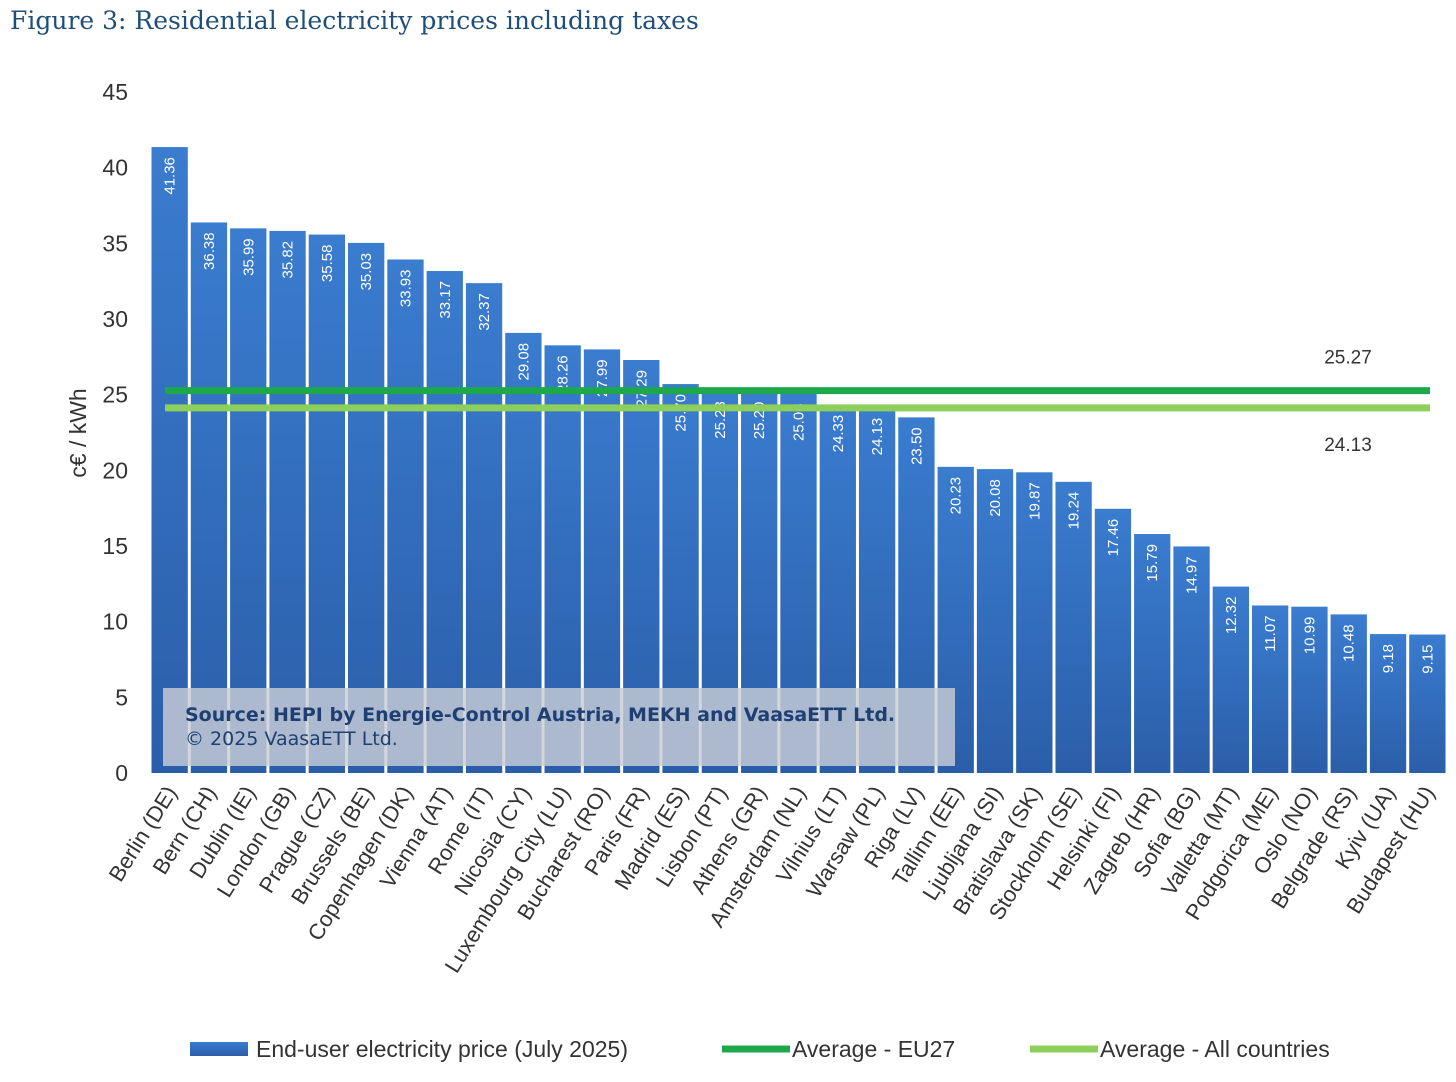 This screenshot has height=1082, width=1456. Describe the element at coordinates (209, 251) in the screenshot. I see `bar-value-label: 36.38` at that location.